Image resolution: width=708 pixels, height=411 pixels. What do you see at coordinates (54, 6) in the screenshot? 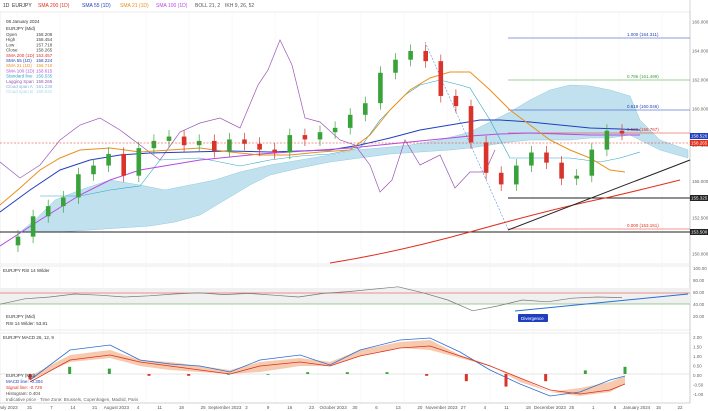
I see `toolbar-indicator-0: SMA 200 (1D)` at bounding box center [54, 6].